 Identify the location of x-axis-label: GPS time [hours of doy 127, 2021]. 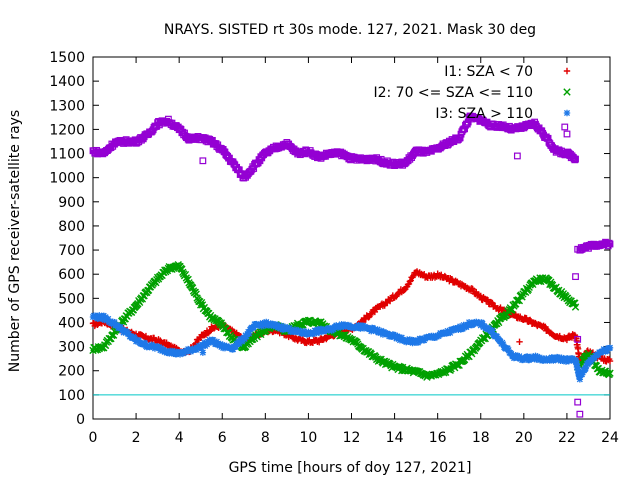
(350, 468).